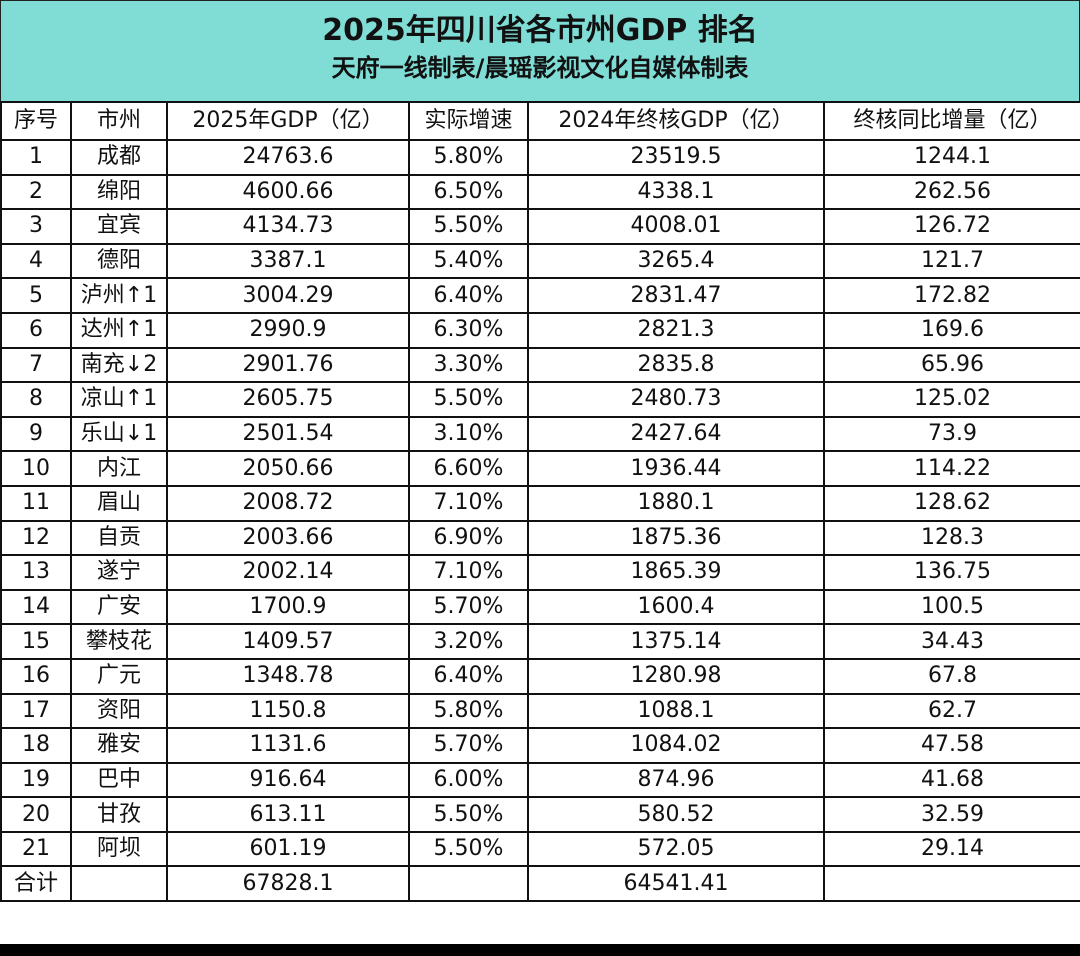  What do you see at coordinates (951, 468) in the screenshot?
I see `cell-yoy-increase: 114.22` at bounding box center [951, 468].